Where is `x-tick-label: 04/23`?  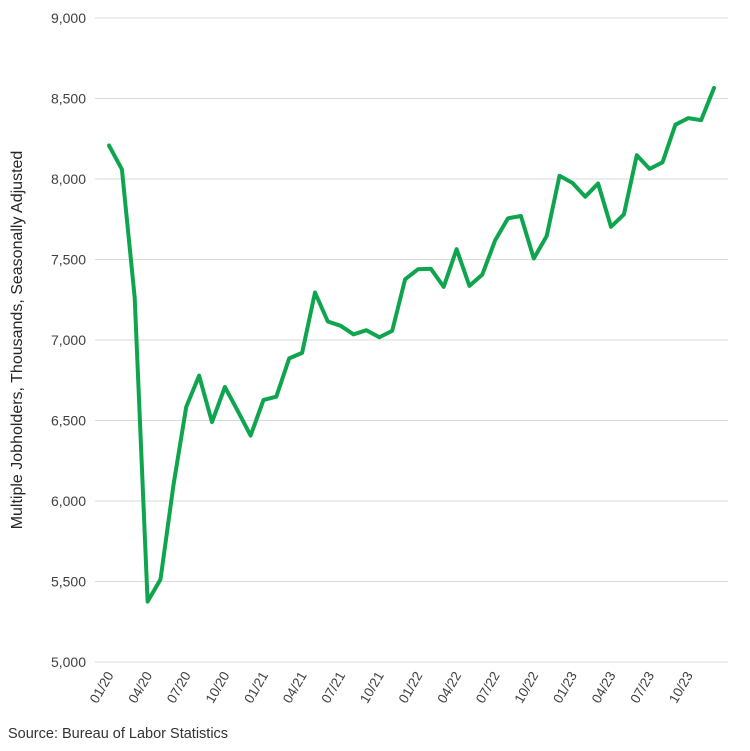 x-tick-label: 04/23 is located at coordinates (604, 687).